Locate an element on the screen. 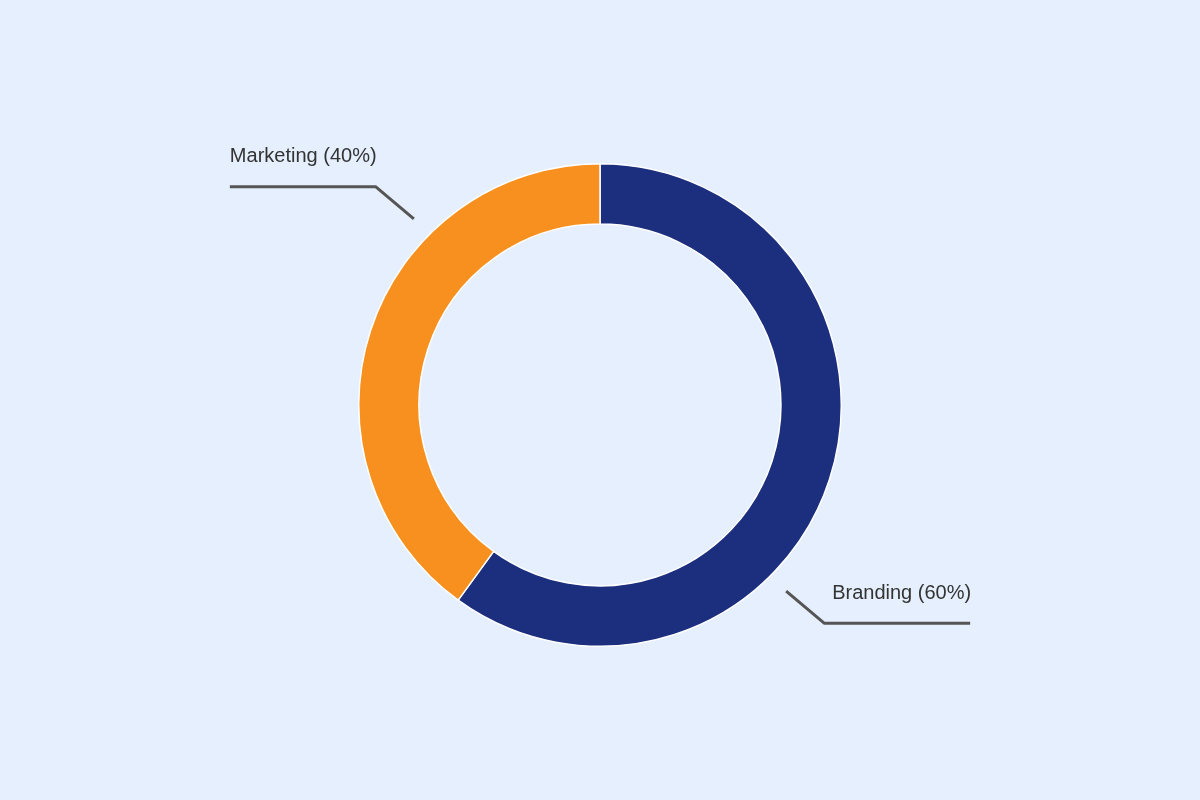  slice-label: Branding (60%) is located at coordinates (902, 591).